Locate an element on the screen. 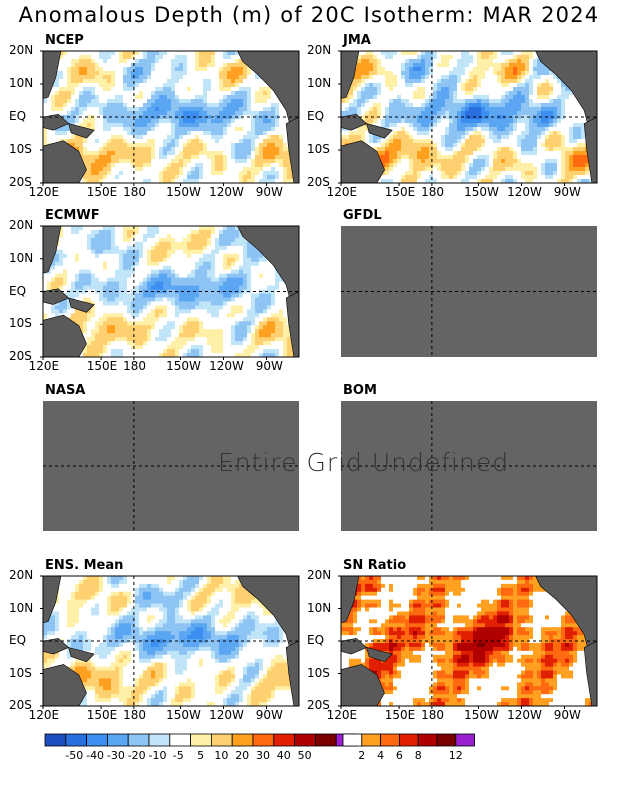 This screenshot has height=800, width=618. x-tick-label-7-2: 180 is located at coordinates (432, 715).